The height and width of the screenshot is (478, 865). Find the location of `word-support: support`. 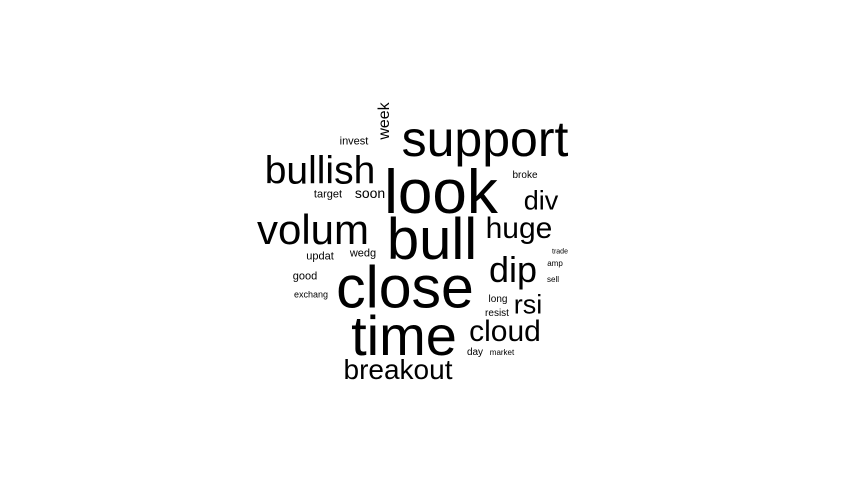

word-support: support is located at coordinates (485, 139).